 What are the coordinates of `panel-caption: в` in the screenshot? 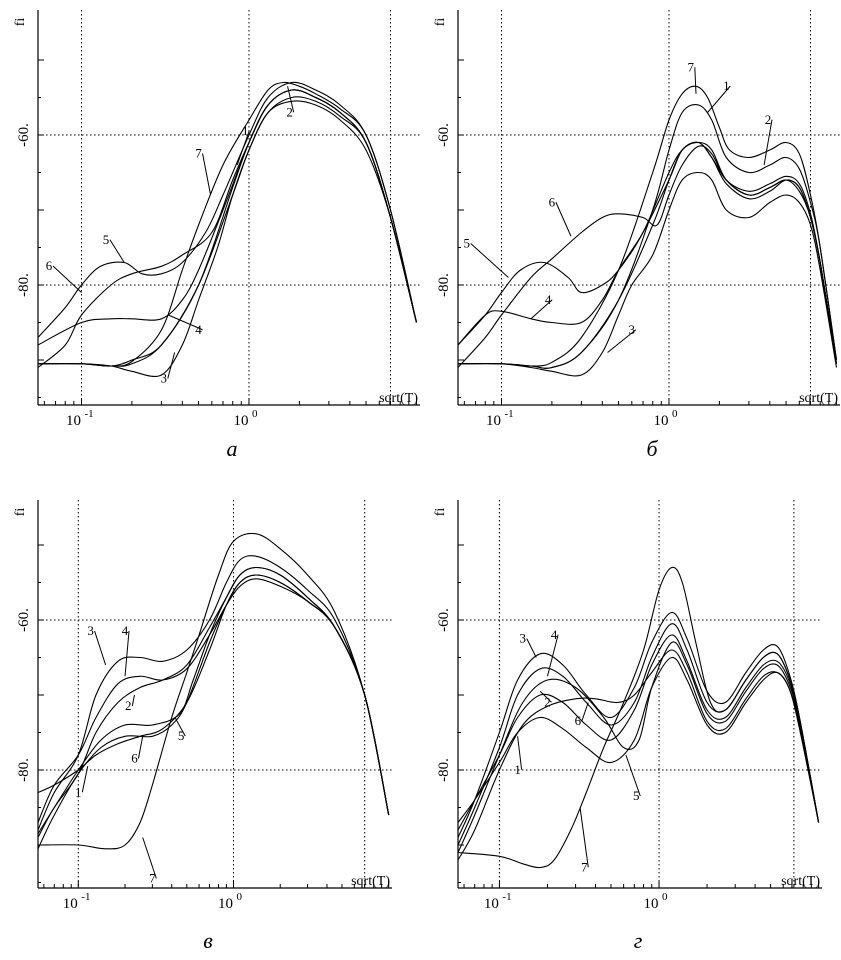 It's located at (208, 940).